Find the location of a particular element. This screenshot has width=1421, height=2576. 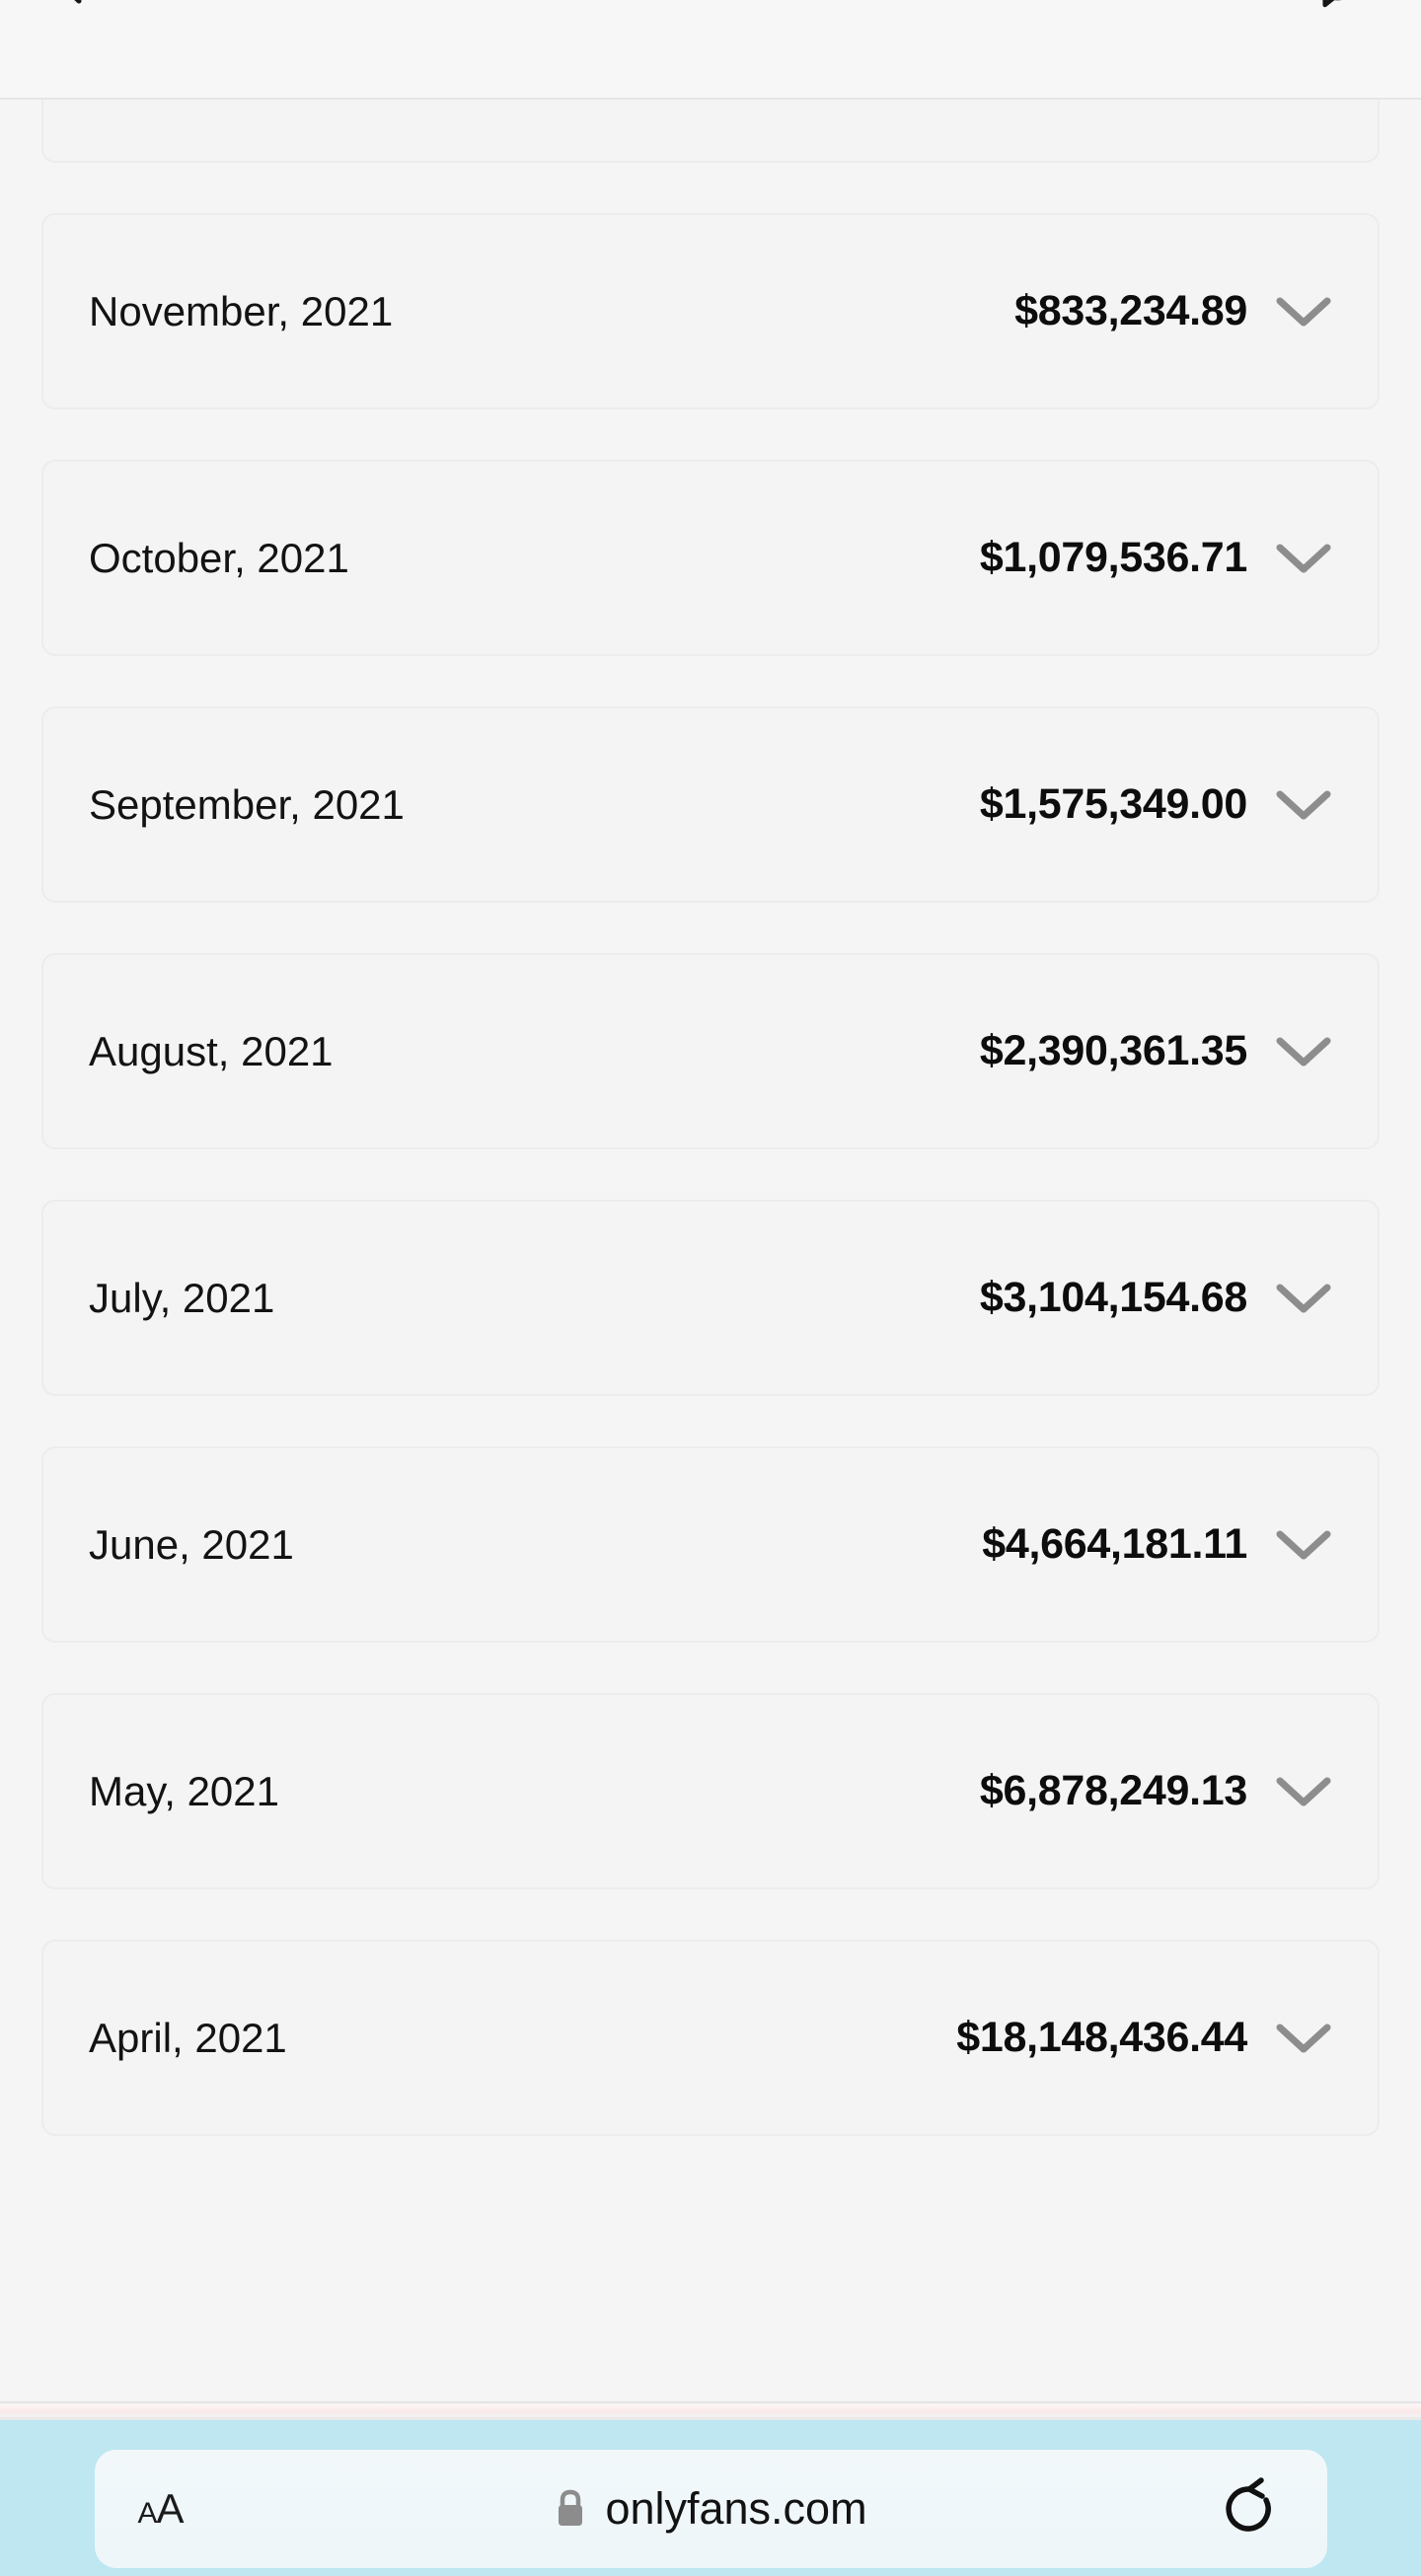

text-size-small-a: A is located at coordinates (147, 2513).